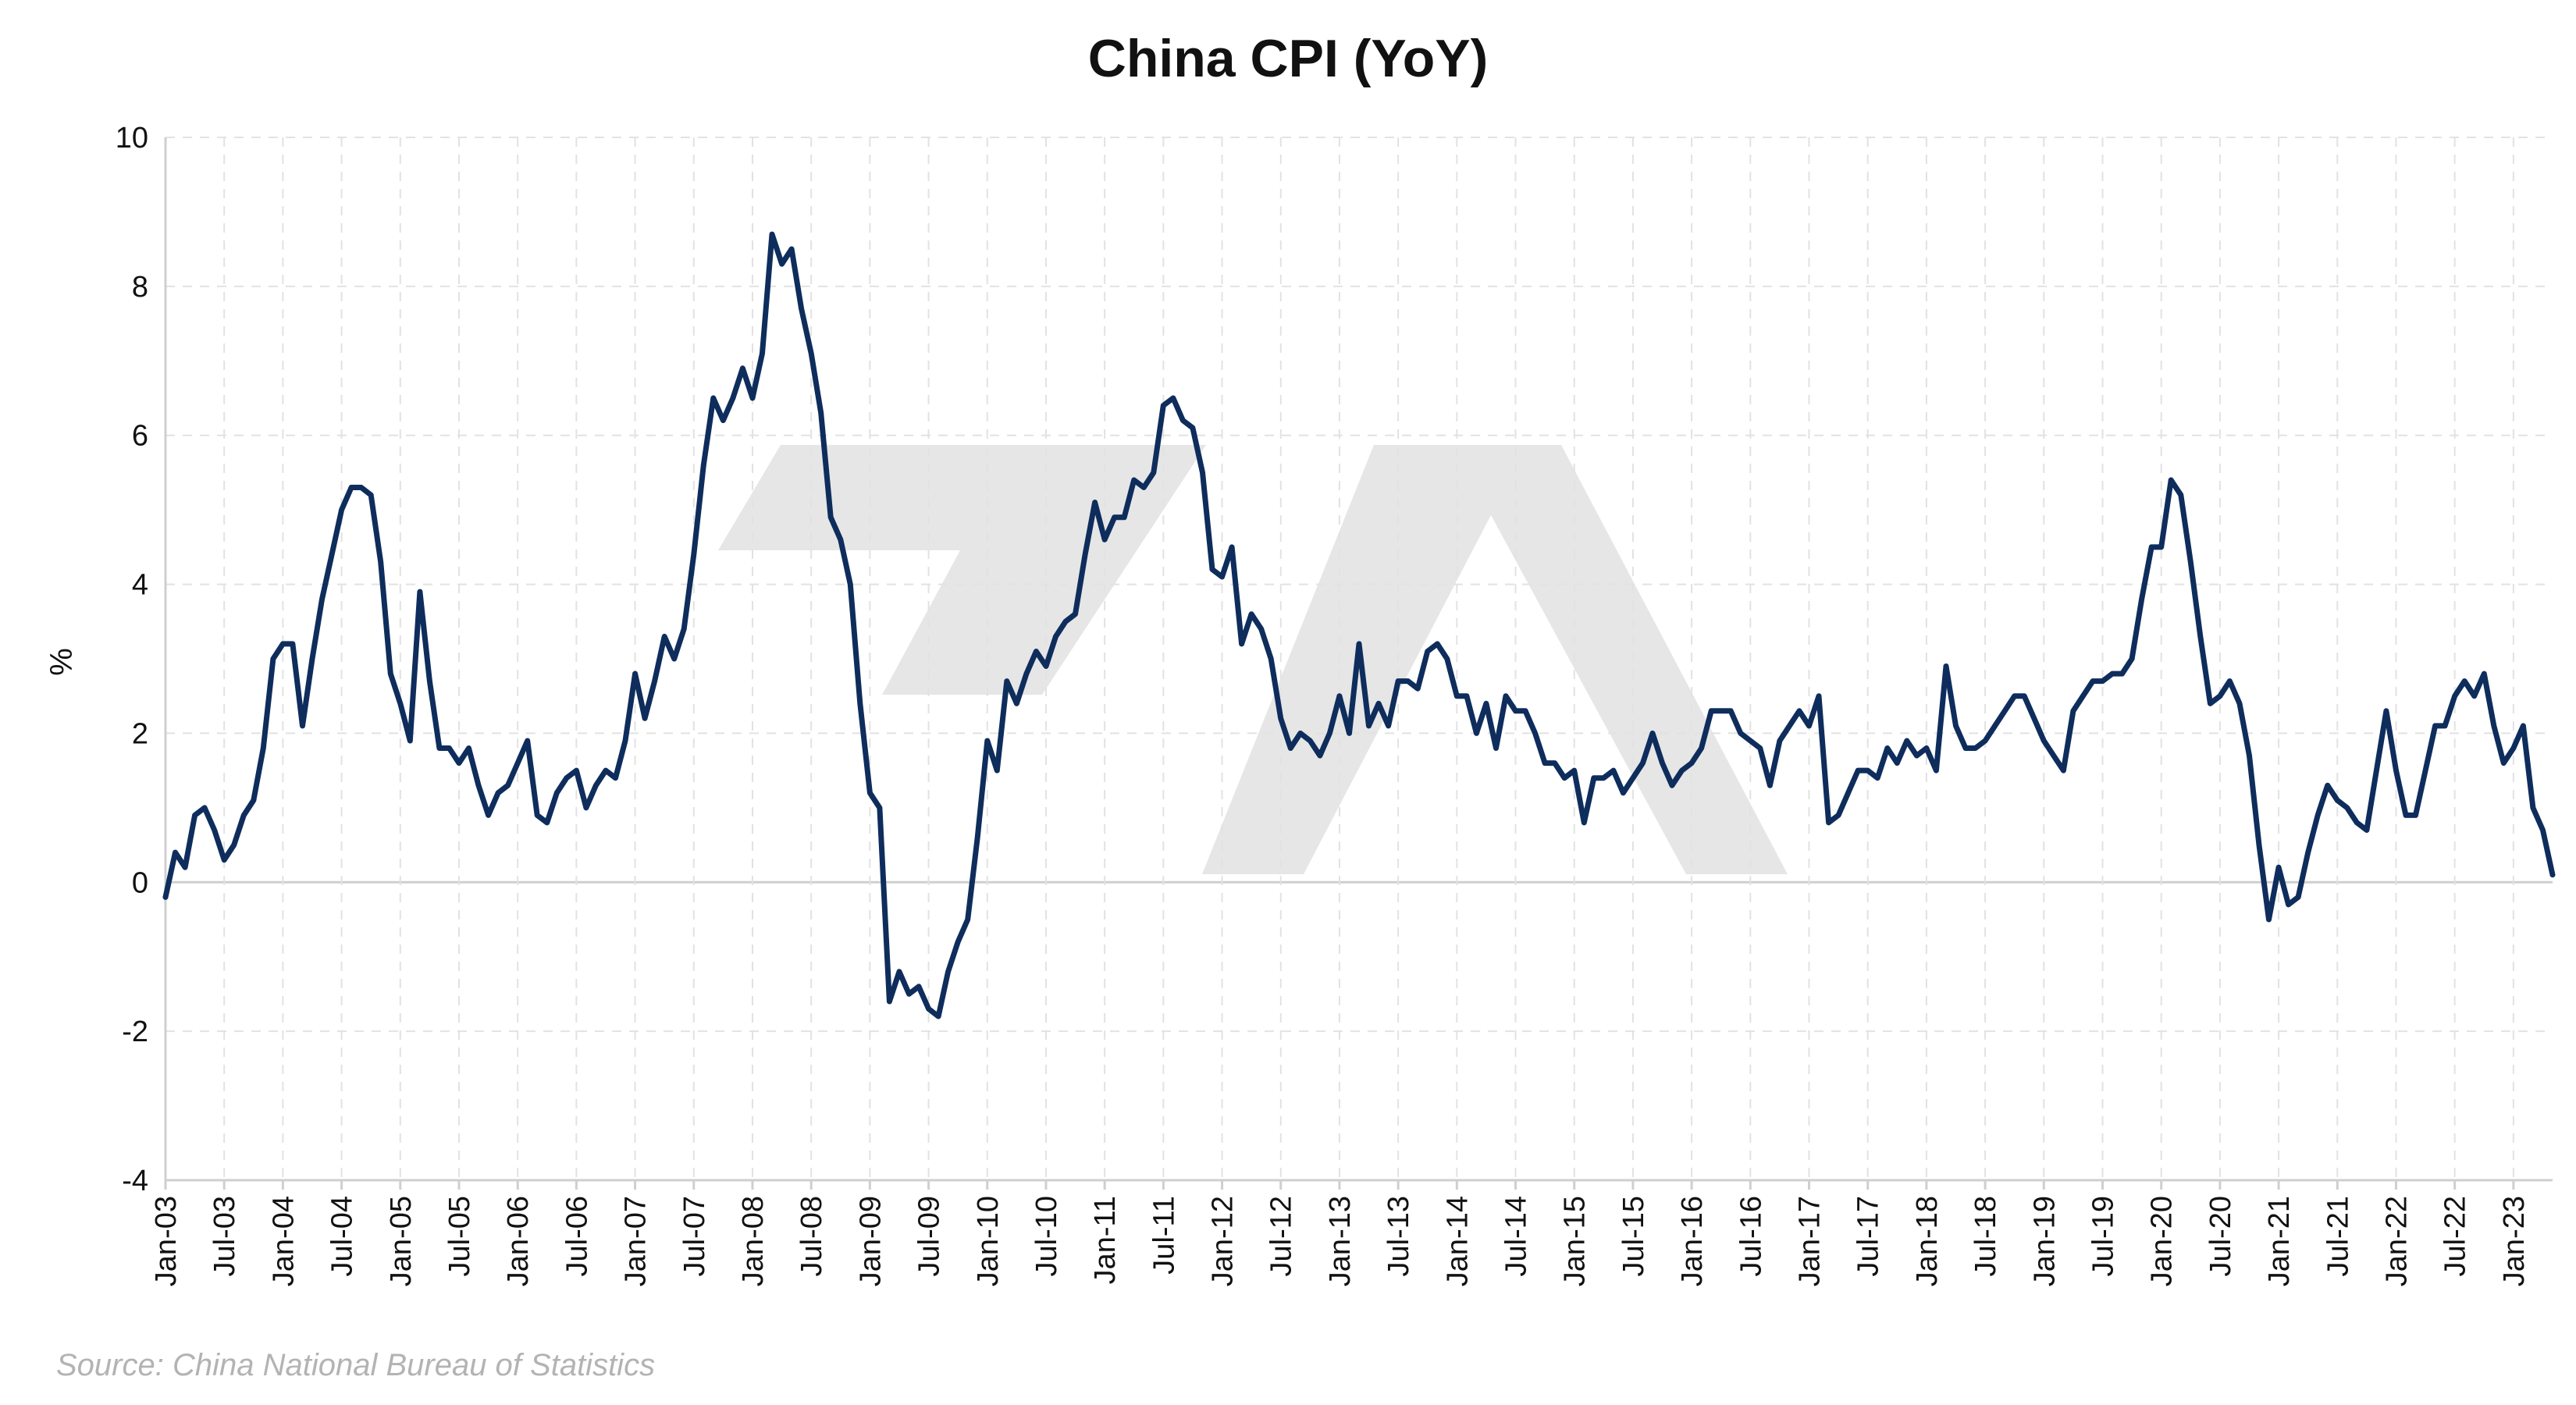 This screenshot has height=1405, width=2576. Describe the element at coordinates (140, 883) in the screenshot. I see `y-tick-label: 0` at that location.